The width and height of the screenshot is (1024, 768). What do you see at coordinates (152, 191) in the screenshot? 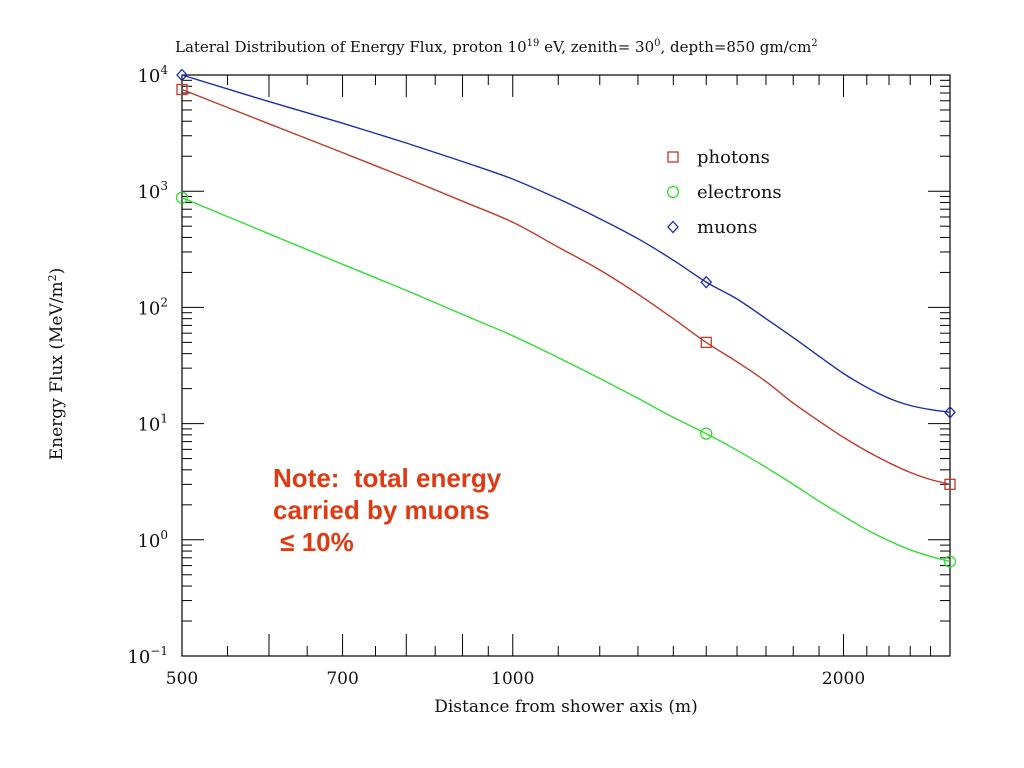
I see `y-tick-label: 10³` at bounding box center [152, 191].